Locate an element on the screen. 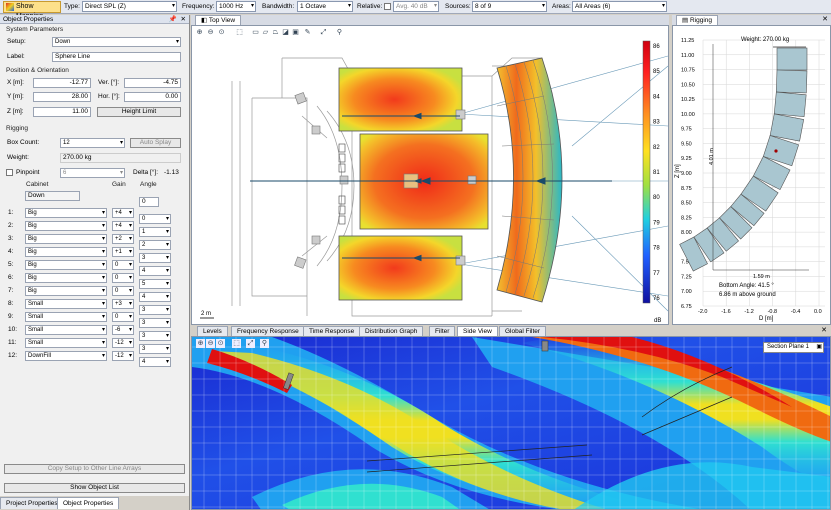  show-mapping-button: Show Mapping is located at coordinates (32, 10).